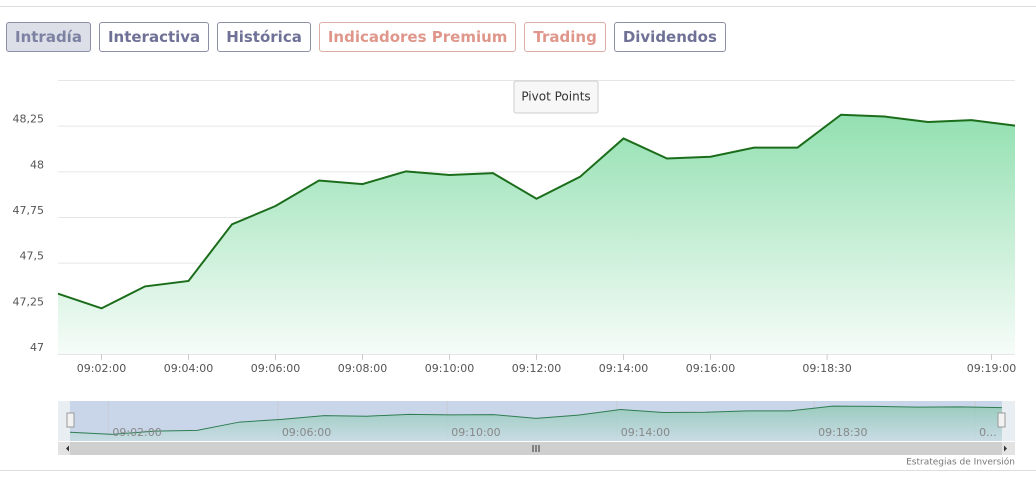 The image size is (1036, 480). Describe the element at coordinates (48, 37) in the screenshot. I see `tab: Intradía` at that location.